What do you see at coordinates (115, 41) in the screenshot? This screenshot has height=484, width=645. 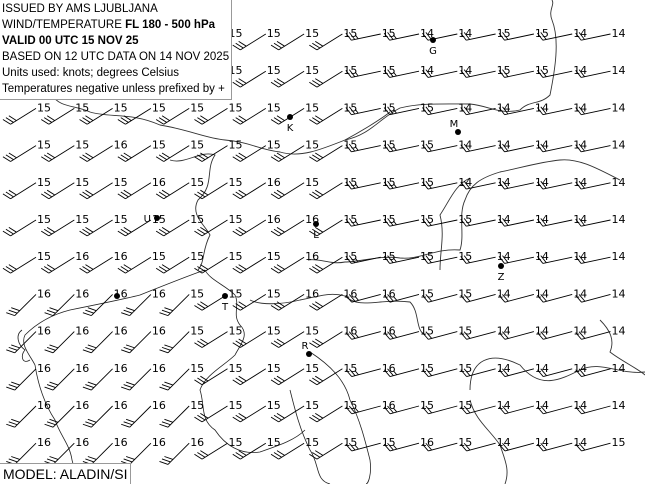 I see `valid-time: VALID 00 UTC 15 NOV 25` at bounding box center [115, 41].